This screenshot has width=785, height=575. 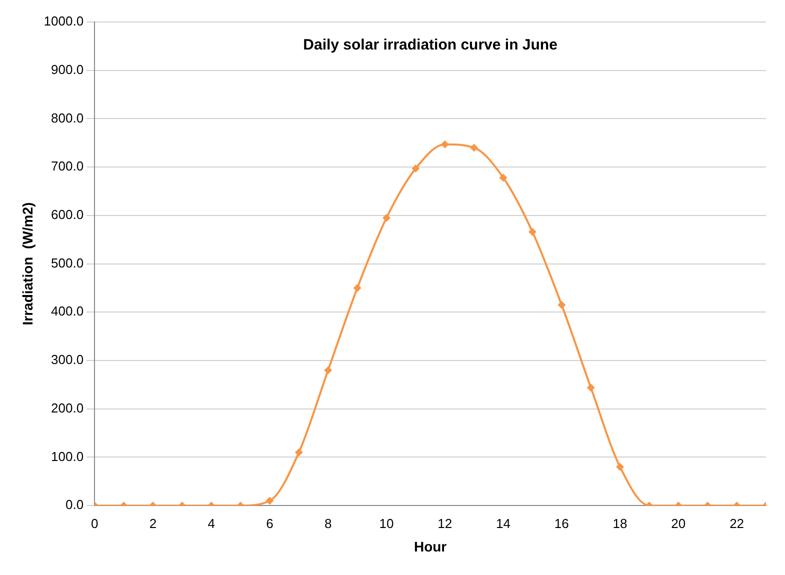 What do you see at coordinates (67, 69) in the screenshot?
I see `y-tick-label: 900.0` at bounding box center [67, 69].